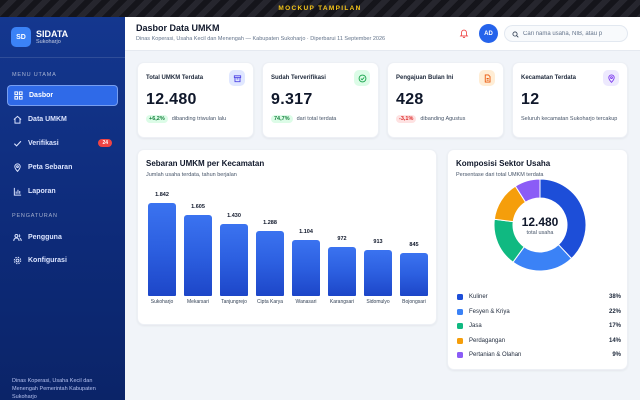 This screenshot has height=400, width=640. I want to click on brand: SD SIDATA Sukoharjo, so click(39, 37).